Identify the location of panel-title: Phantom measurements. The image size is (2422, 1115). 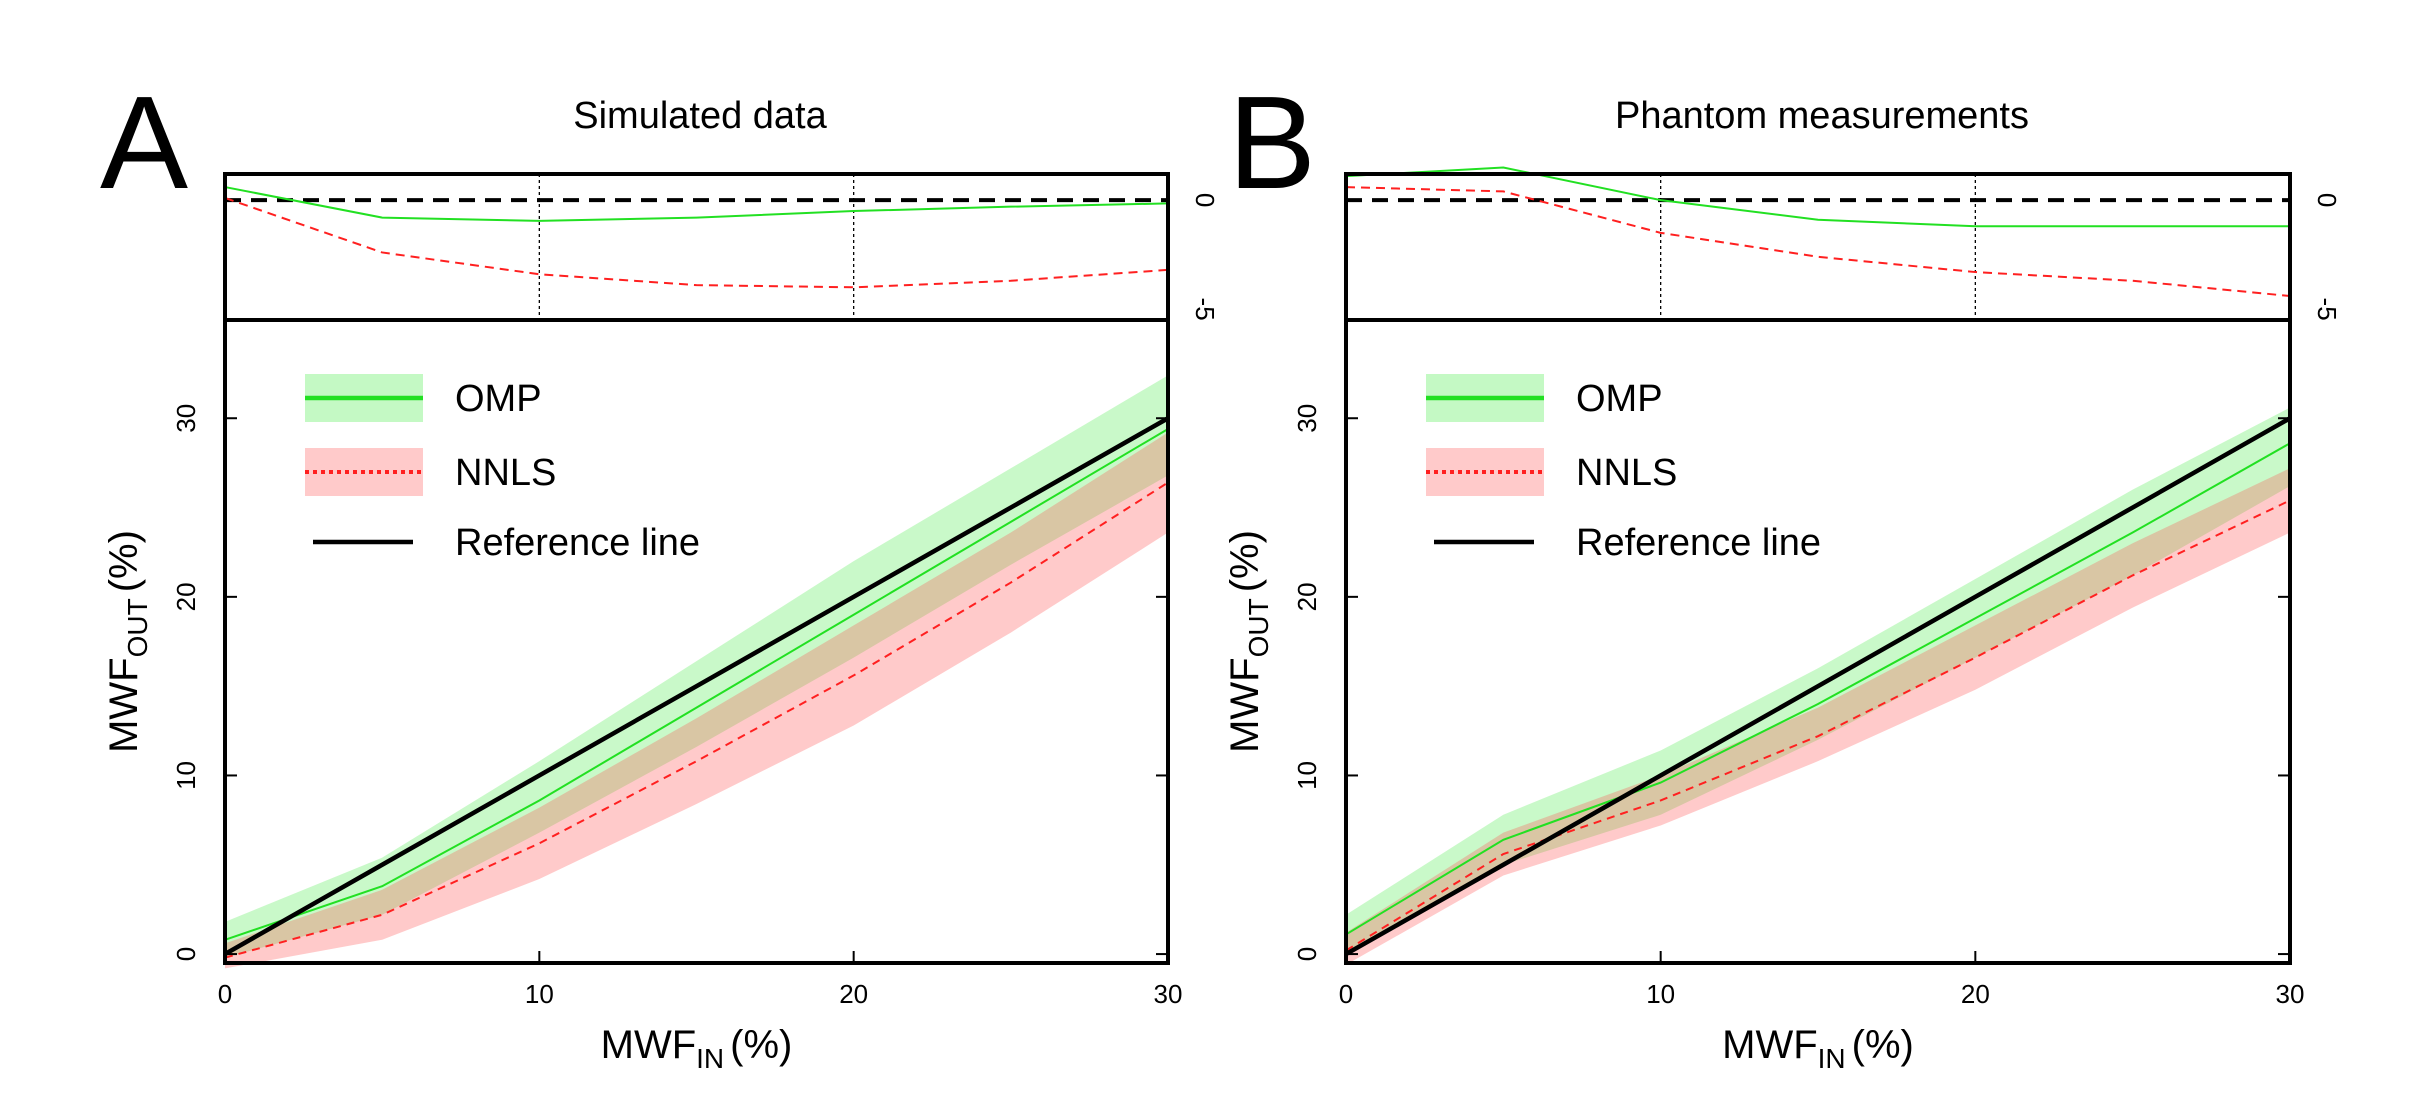
(1822, 116).